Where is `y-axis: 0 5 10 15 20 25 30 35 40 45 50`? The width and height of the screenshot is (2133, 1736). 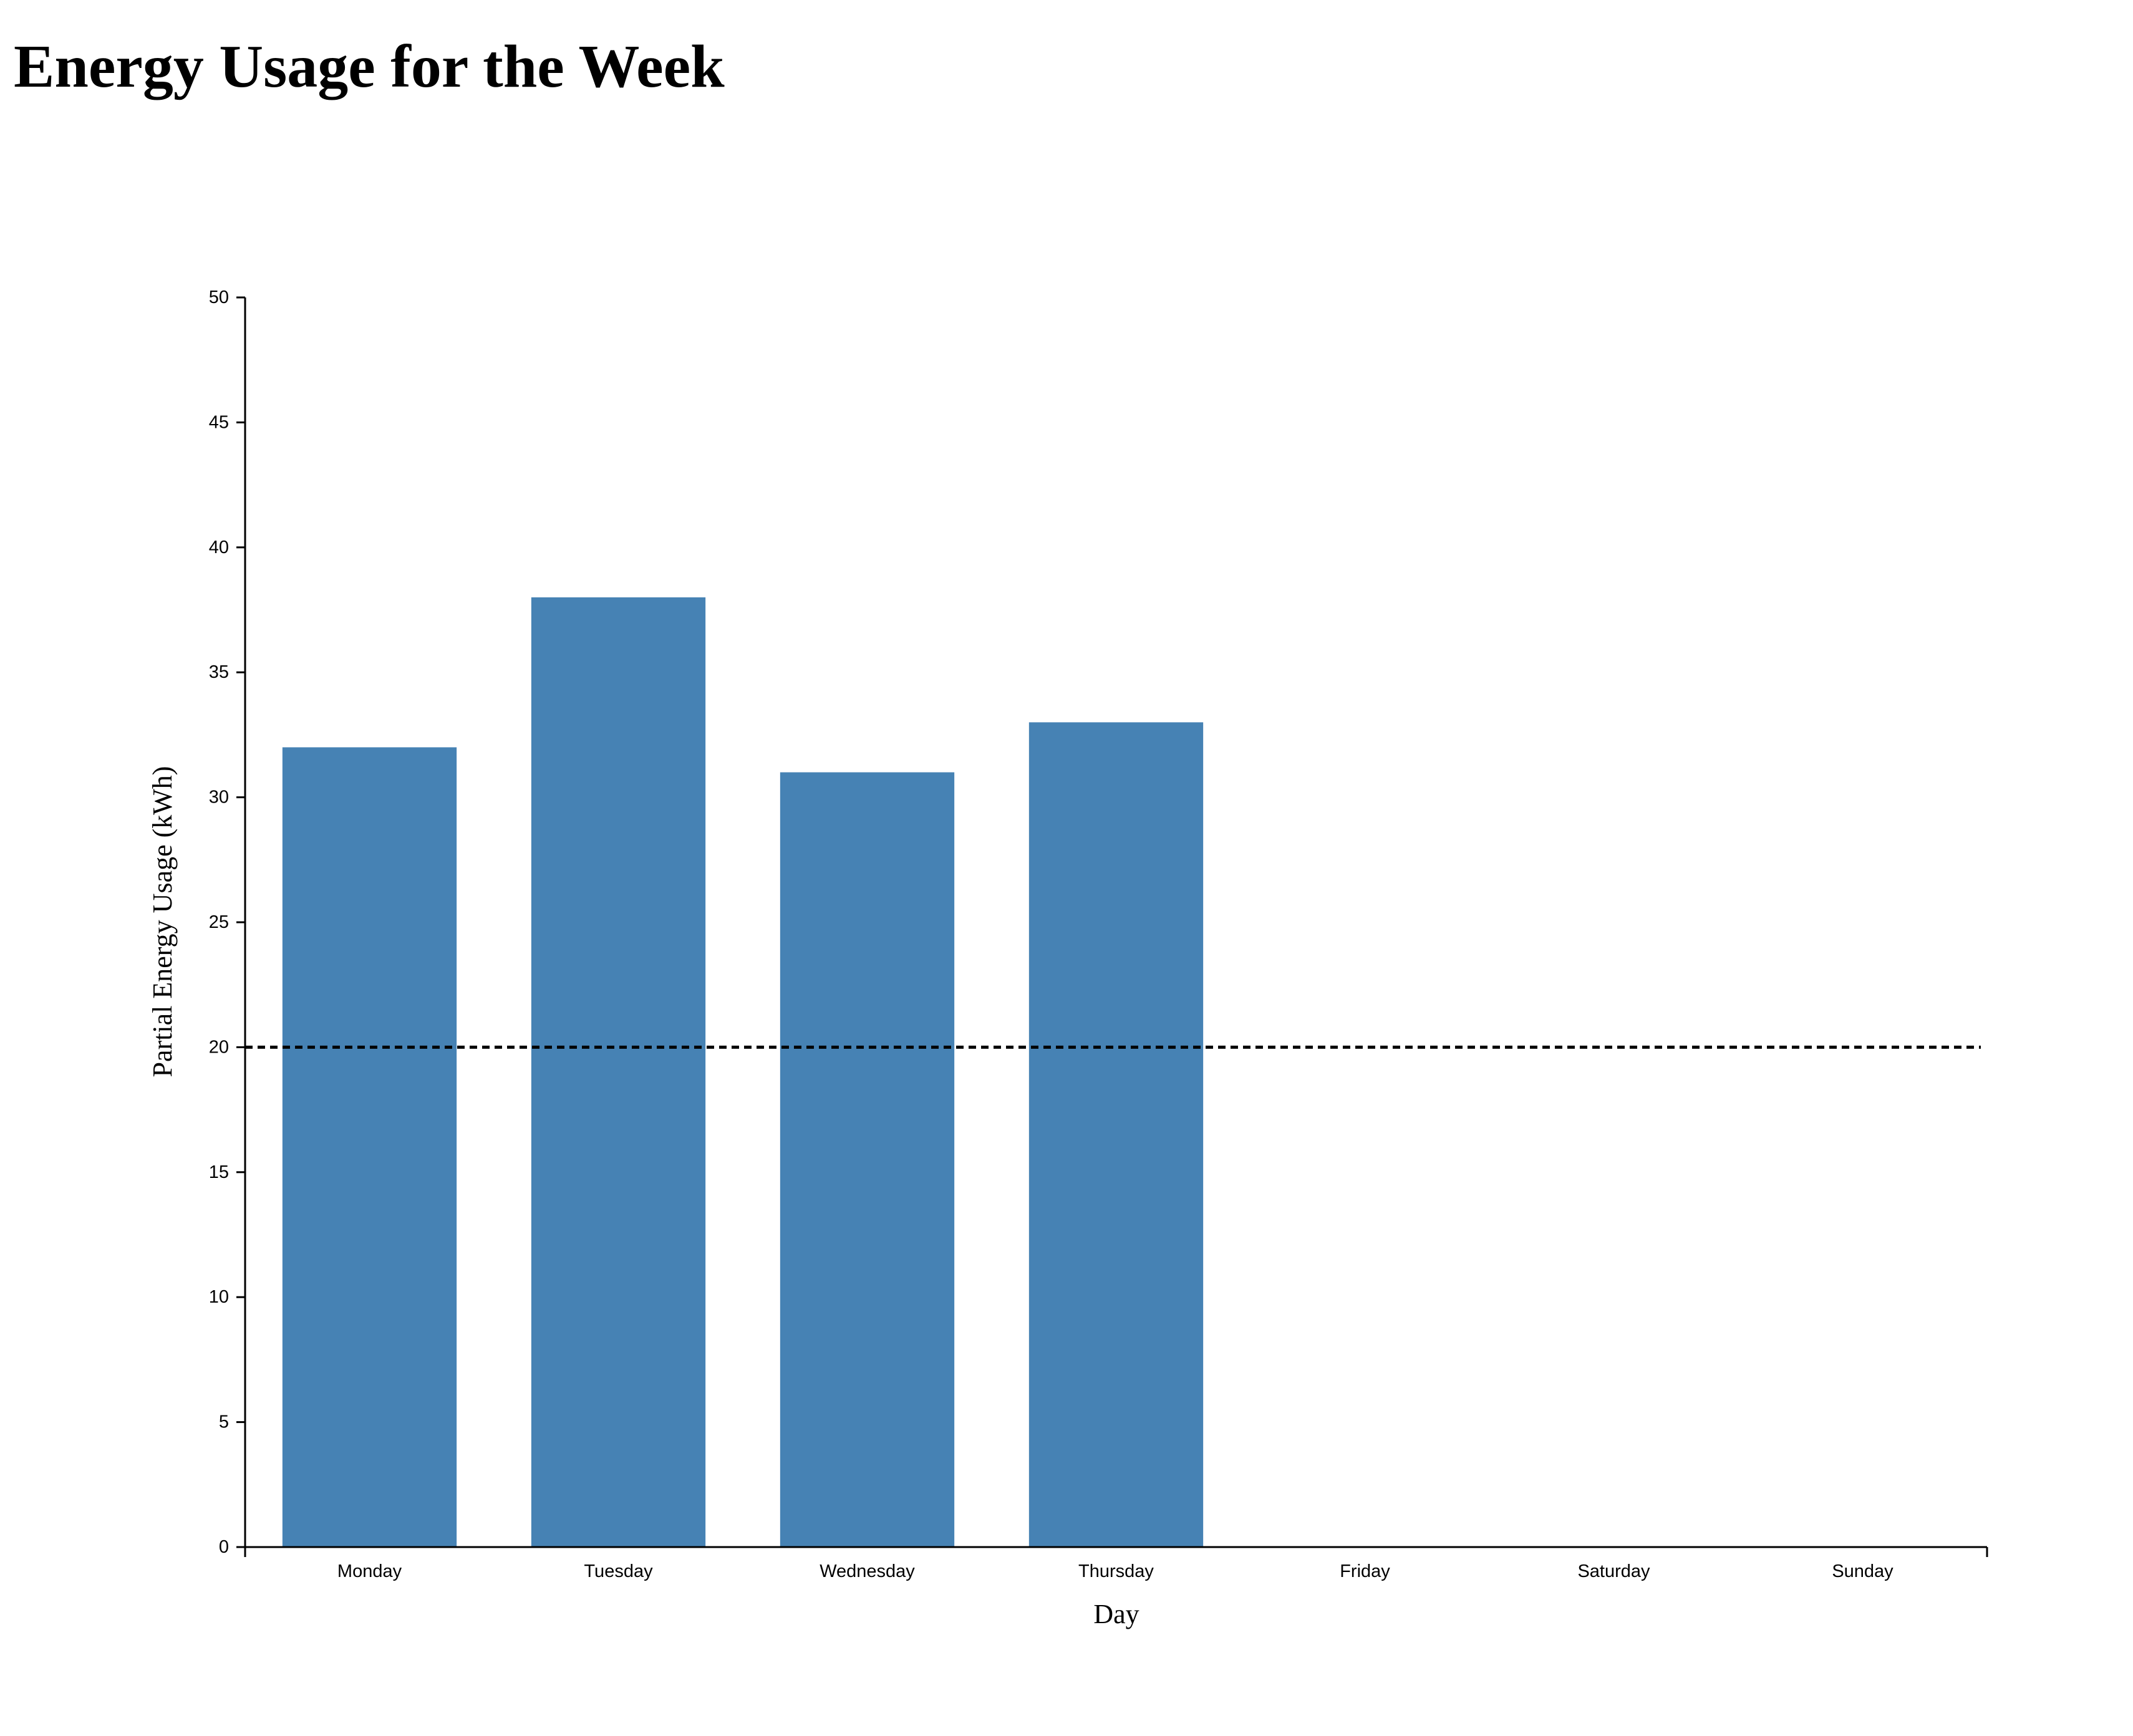
y-axis: 0 5 10 15 20 25 30 35 40 45 50 is located at coordinates (228, 922).